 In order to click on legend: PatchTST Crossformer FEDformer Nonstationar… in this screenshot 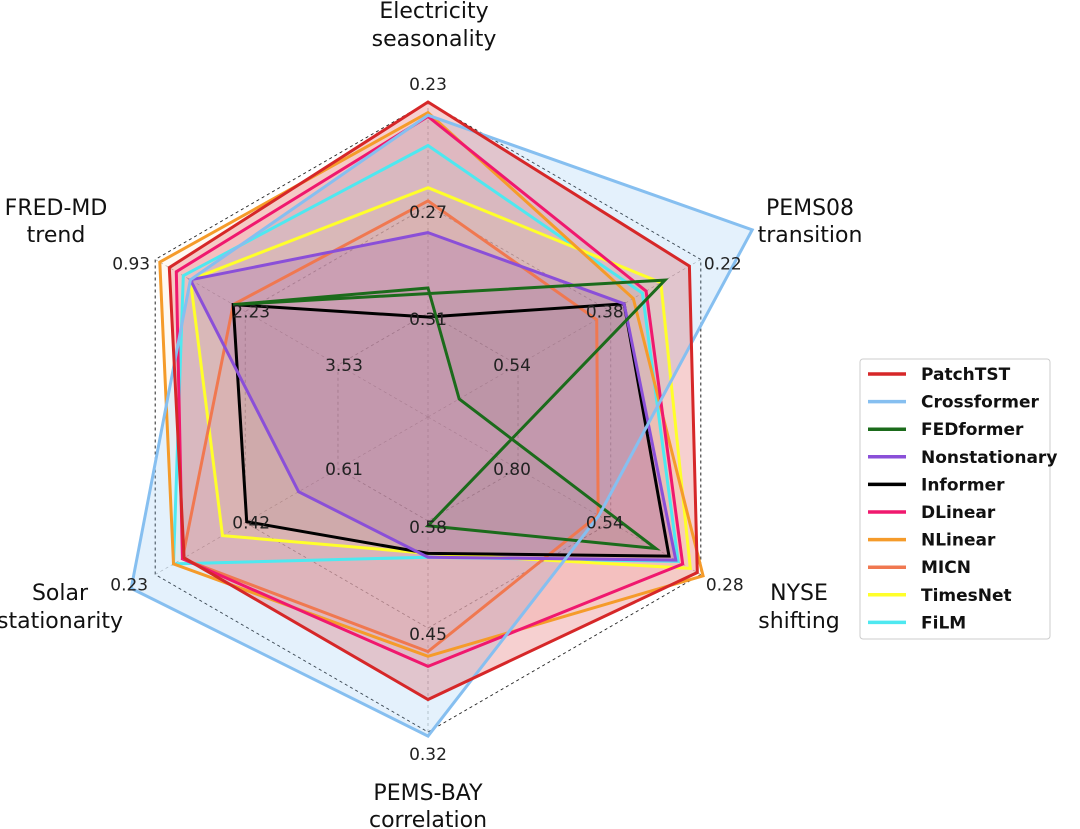, I will do `click(958, 499)`.